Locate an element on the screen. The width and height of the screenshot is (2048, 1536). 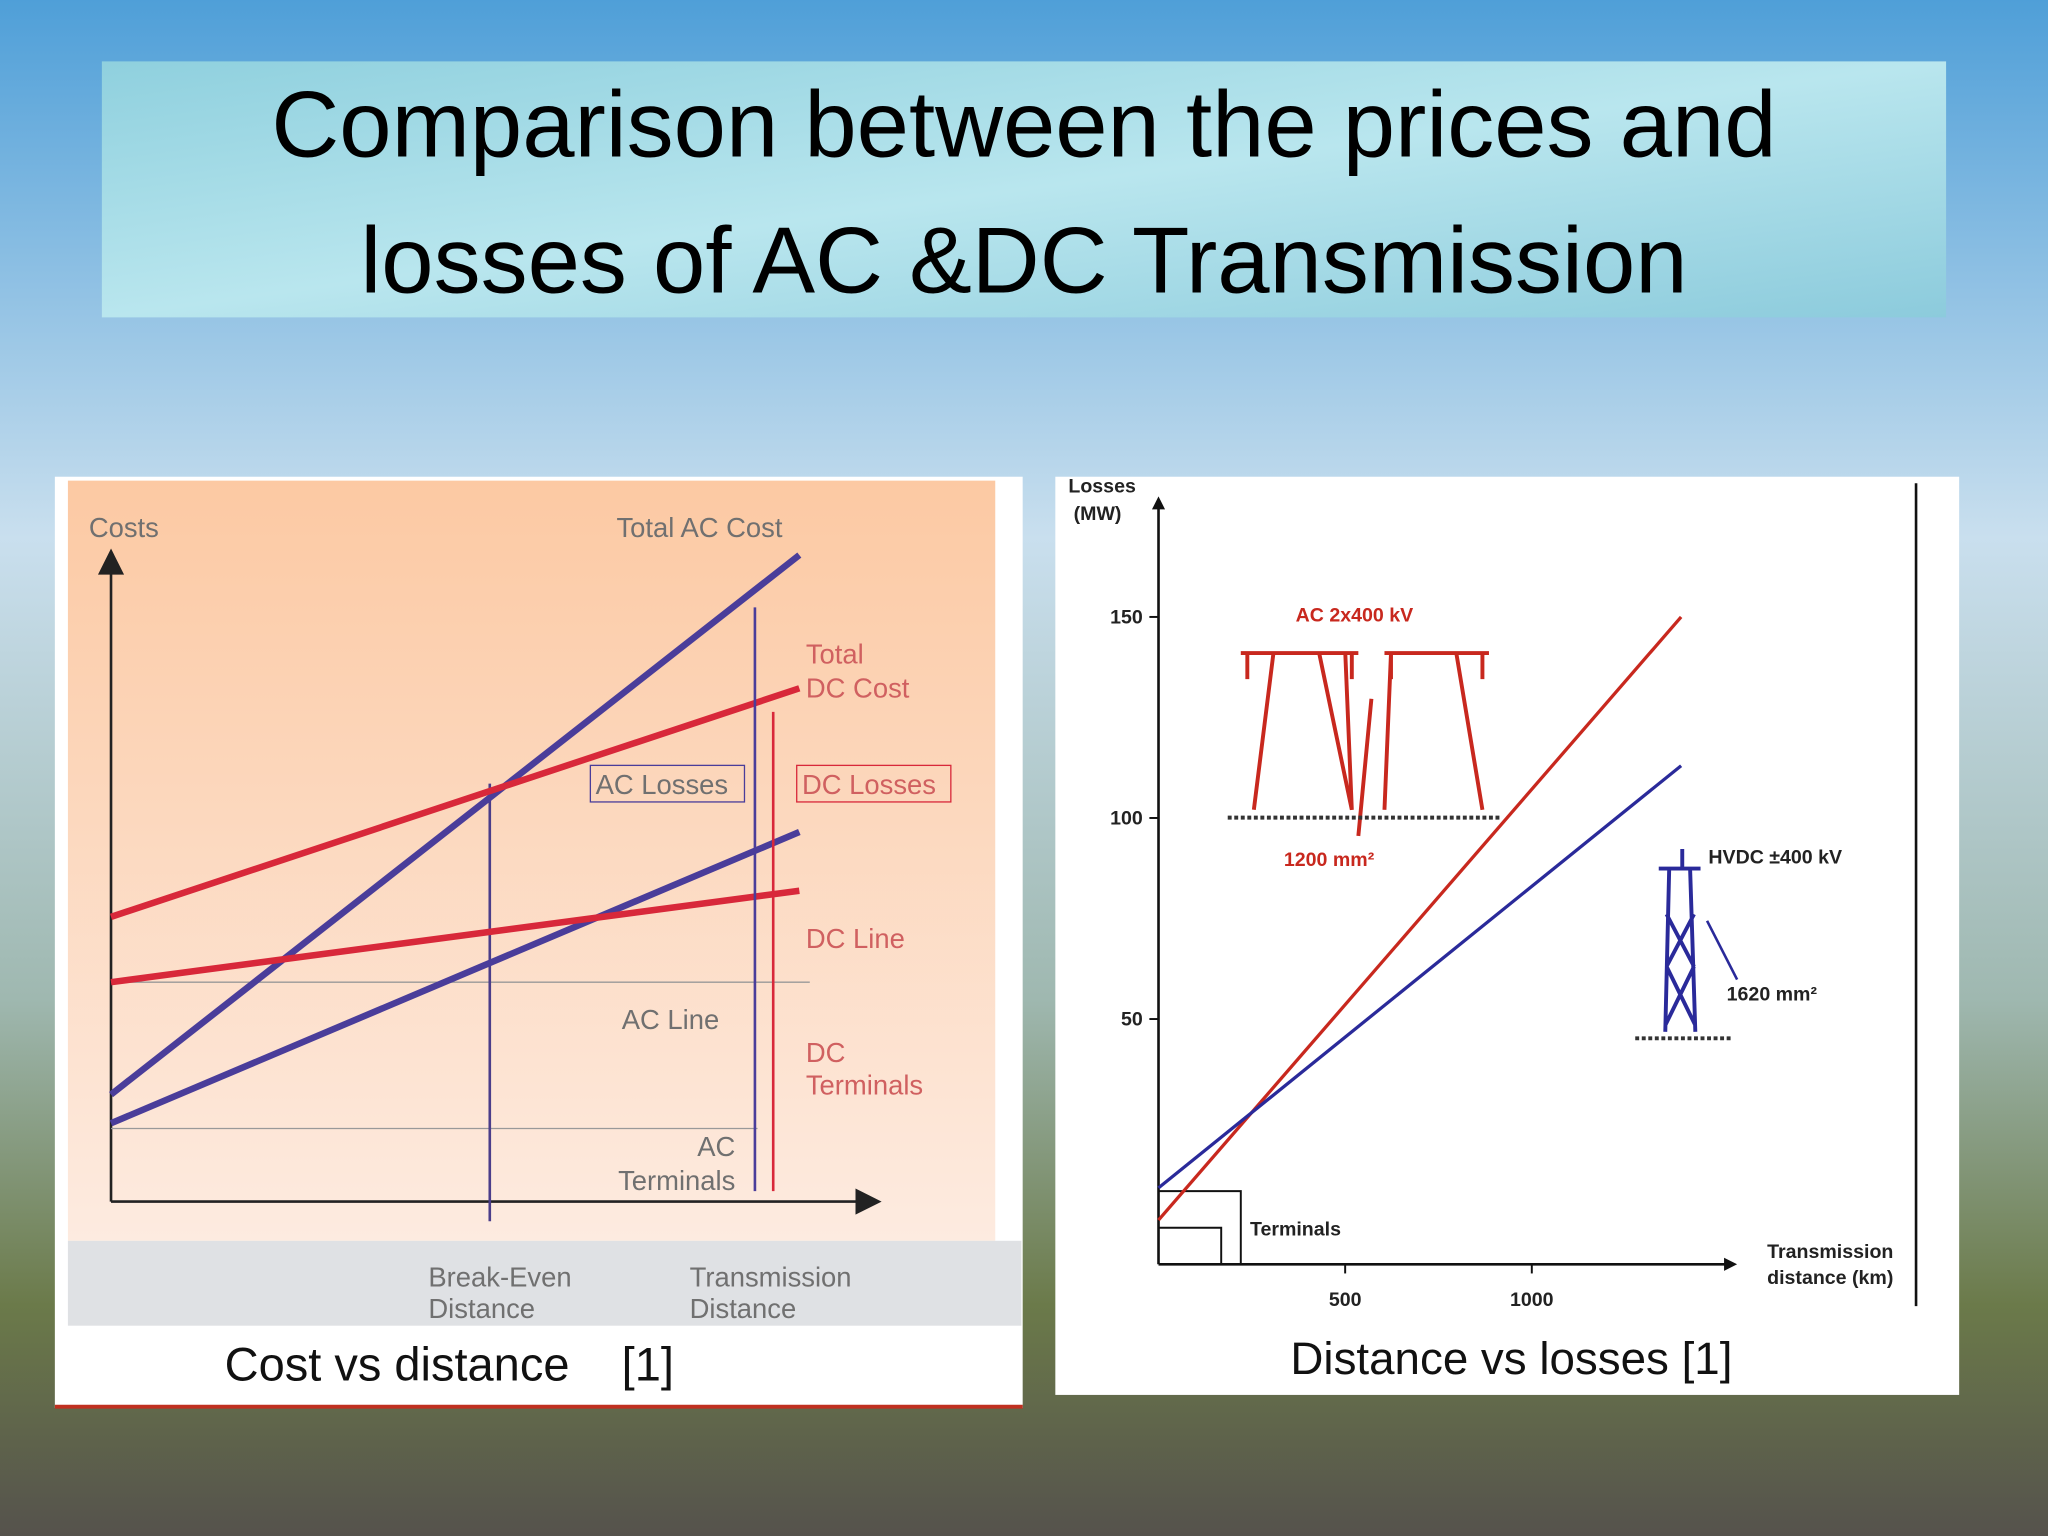
caption: Distance vs losses [1] is located at coordinates (1511, 1358).